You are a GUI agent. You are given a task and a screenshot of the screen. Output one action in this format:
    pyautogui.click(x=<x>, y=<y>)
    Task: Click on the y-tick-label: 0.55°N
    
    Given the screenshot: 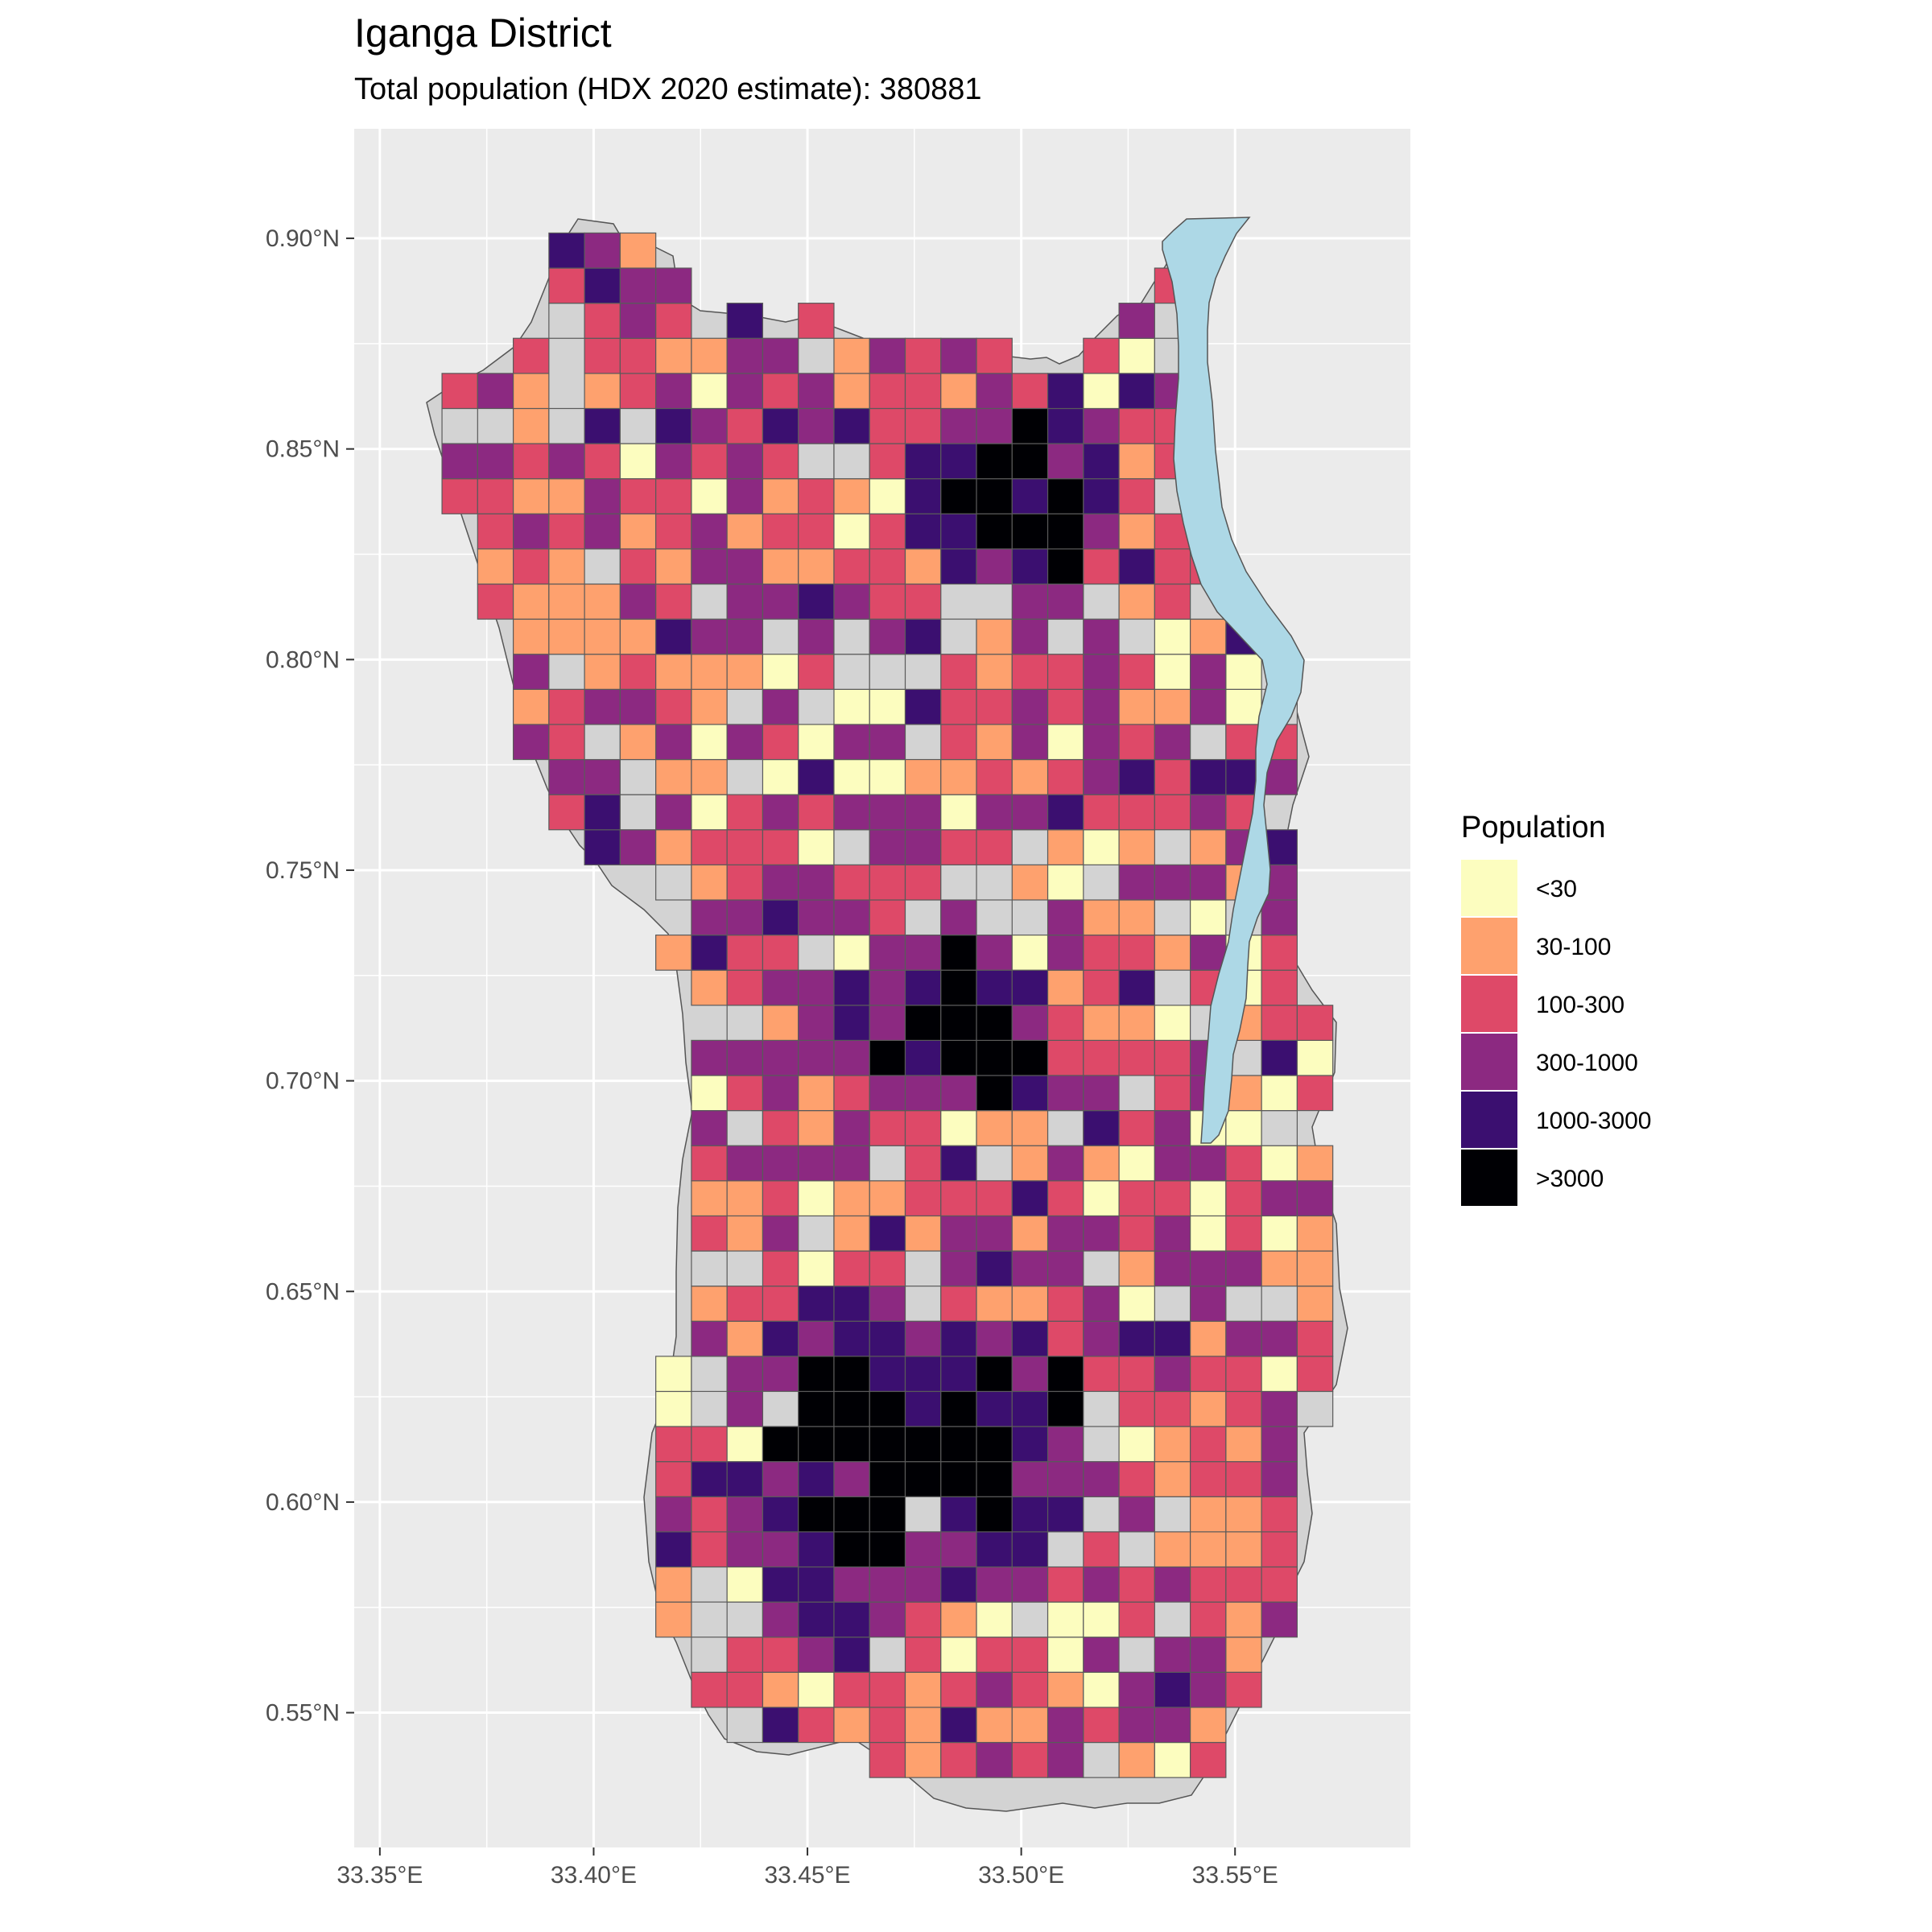 What is the action you would take?
    pyautogui.click(x=303, y=1713)
    